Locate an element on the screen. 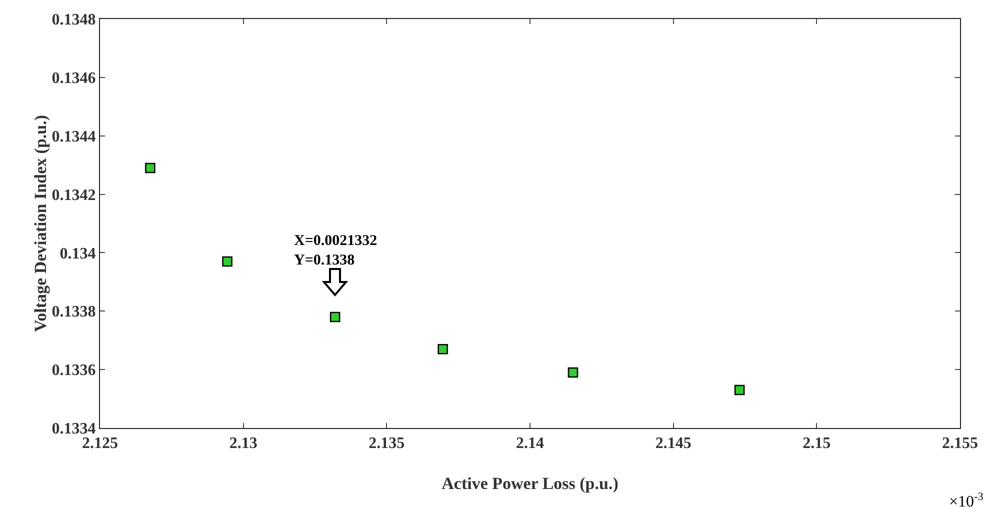  y-tick-label: 0.1346 is located at coordinates (74, 79).